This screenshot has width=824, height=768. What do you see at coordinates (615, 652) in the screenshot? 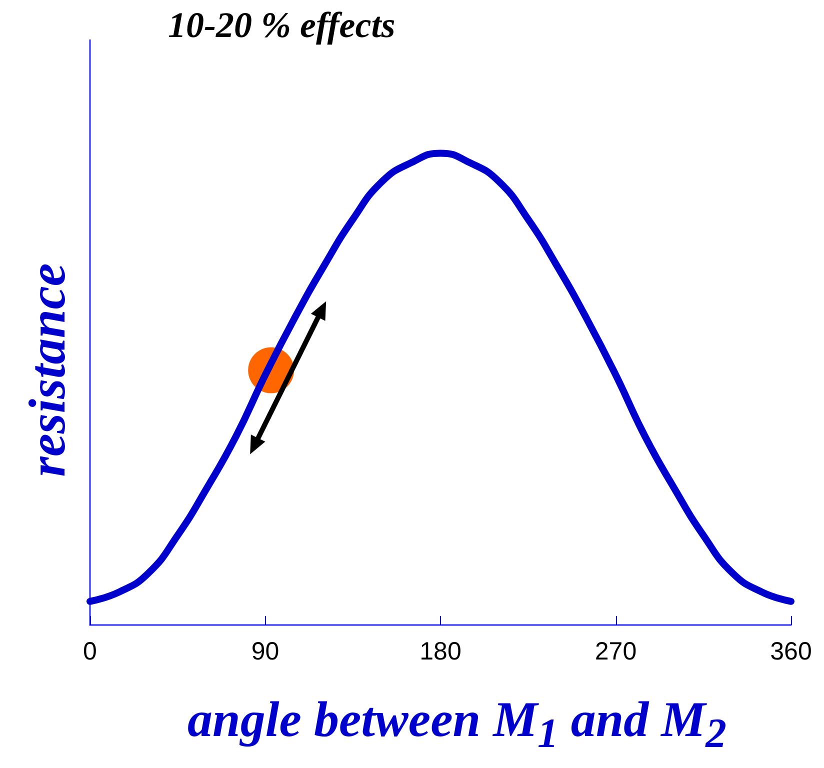
I see `x-tick-label: 270` at bounding box center [615, 652].